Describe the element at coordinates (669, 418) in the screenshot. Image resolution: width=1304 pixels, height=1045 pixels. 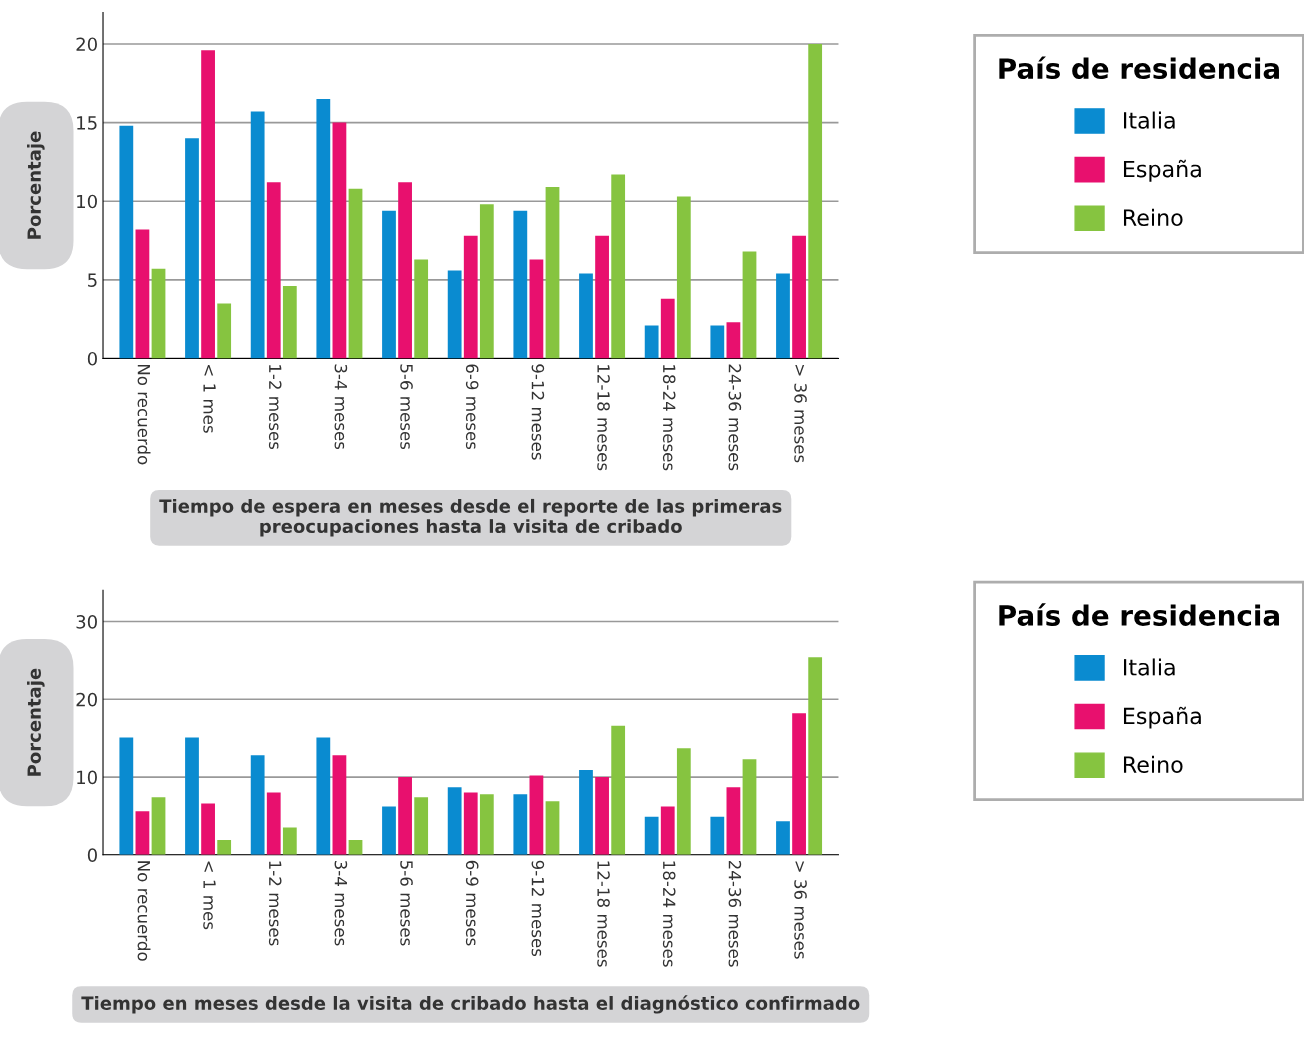
I see `x-tick-label: 18-24 meses` at that location.